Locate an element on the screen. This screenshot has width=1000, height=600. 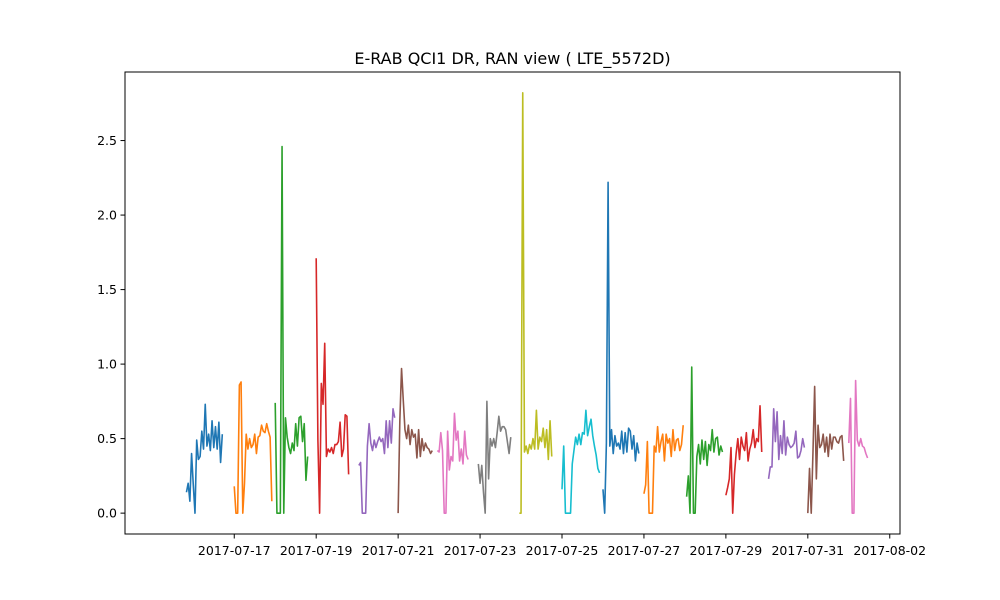
y-tick-label: 0.0 is located at coordinates (107, 513).